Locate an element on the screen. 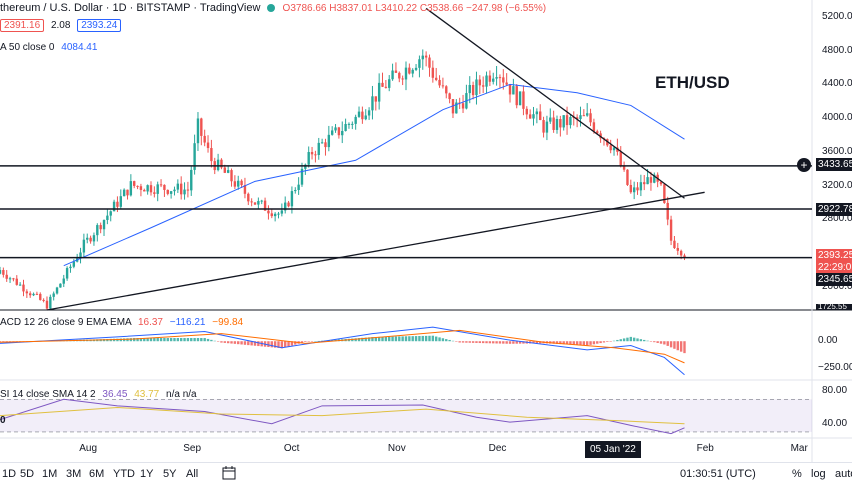 Image resolution: width=852 pixels, height=486 pixels. range-button-5d: 5D is located at coordinates (27, 474).